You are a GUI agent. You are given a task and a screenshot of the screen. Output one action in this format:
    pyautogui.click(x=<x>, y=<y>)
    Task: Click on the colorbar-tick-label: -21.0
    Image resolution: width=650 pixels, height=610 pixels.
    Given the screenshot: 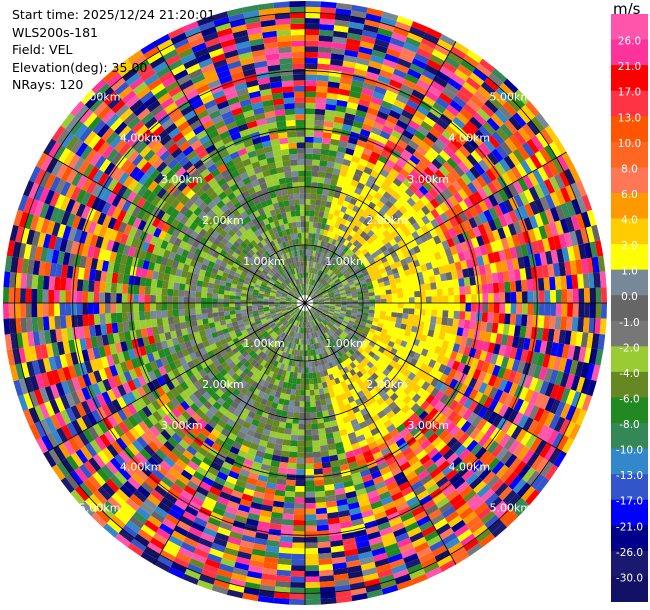 What is the action you would take?
    pyautogui.click(x=629, y=527)
    